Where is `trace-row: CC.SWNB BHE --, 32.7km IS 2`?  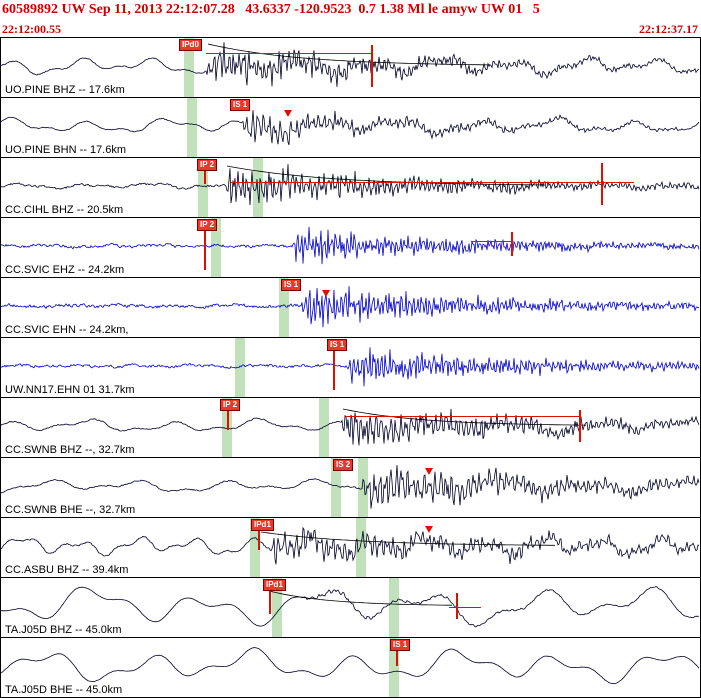 trace-row: CC.SWNB BHE --, 32.7km IS 2 is located at coordinates (350, 488).